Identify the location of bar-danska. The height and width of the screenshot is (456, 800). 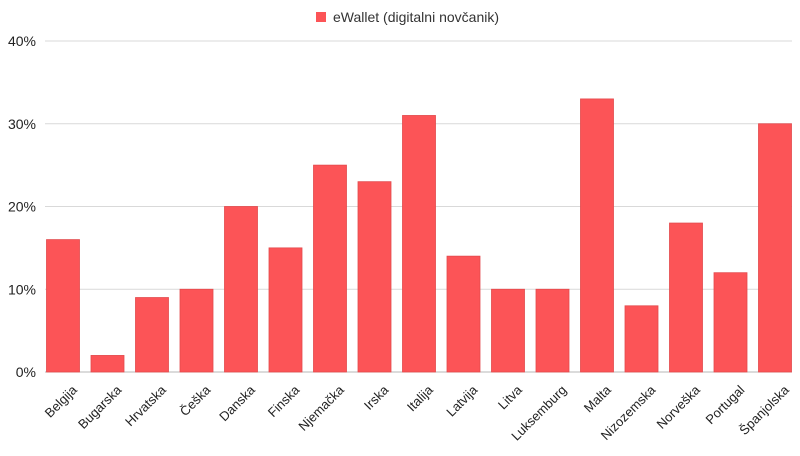
(241, 289).